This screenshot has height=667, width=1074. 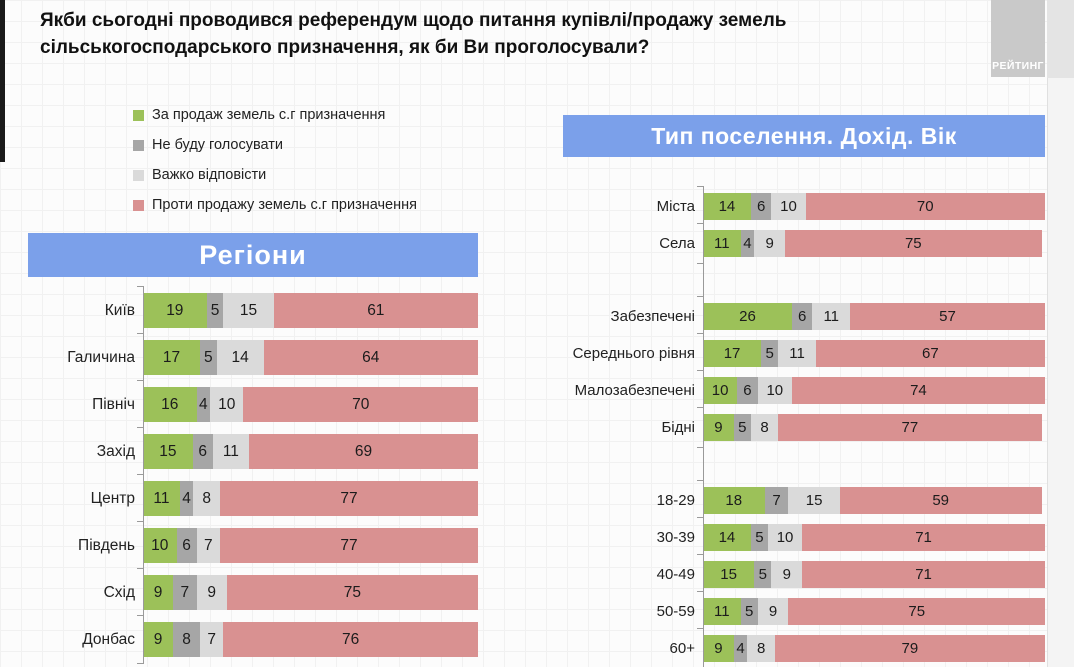 I want to click on stacked-bar: 9 4 8 79, so click(x=871, y=645).